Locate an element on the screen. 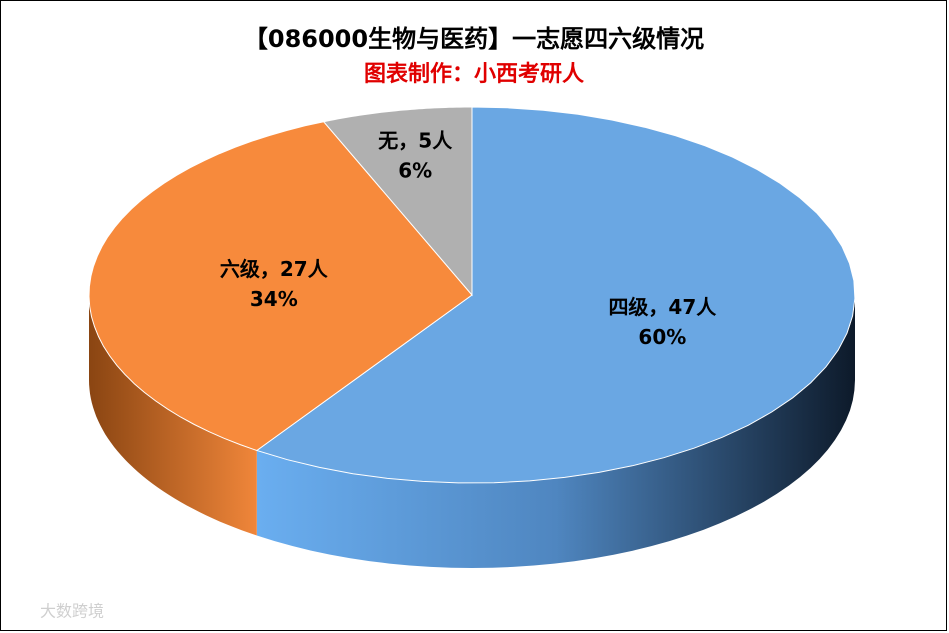 This screenshot has height=633, width=949. chart-subtitle: 图表制作：小西考研人 is located at coordinates (474, 74).